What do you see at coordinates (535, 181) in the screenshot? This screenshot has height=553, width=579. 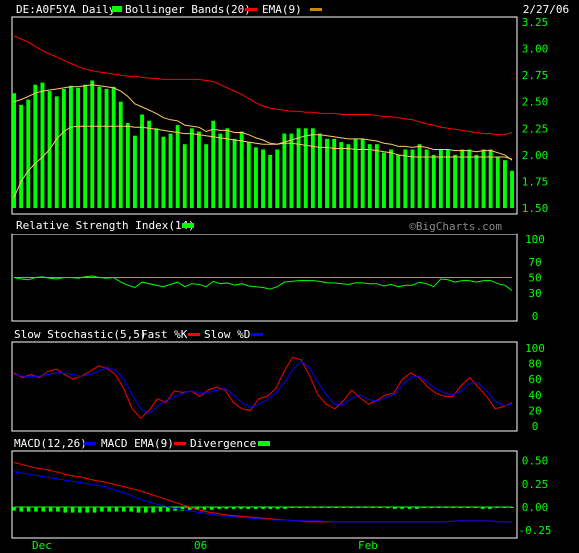 I see `price-y-tick-label: 1.75` at bounding box center [535, 181].